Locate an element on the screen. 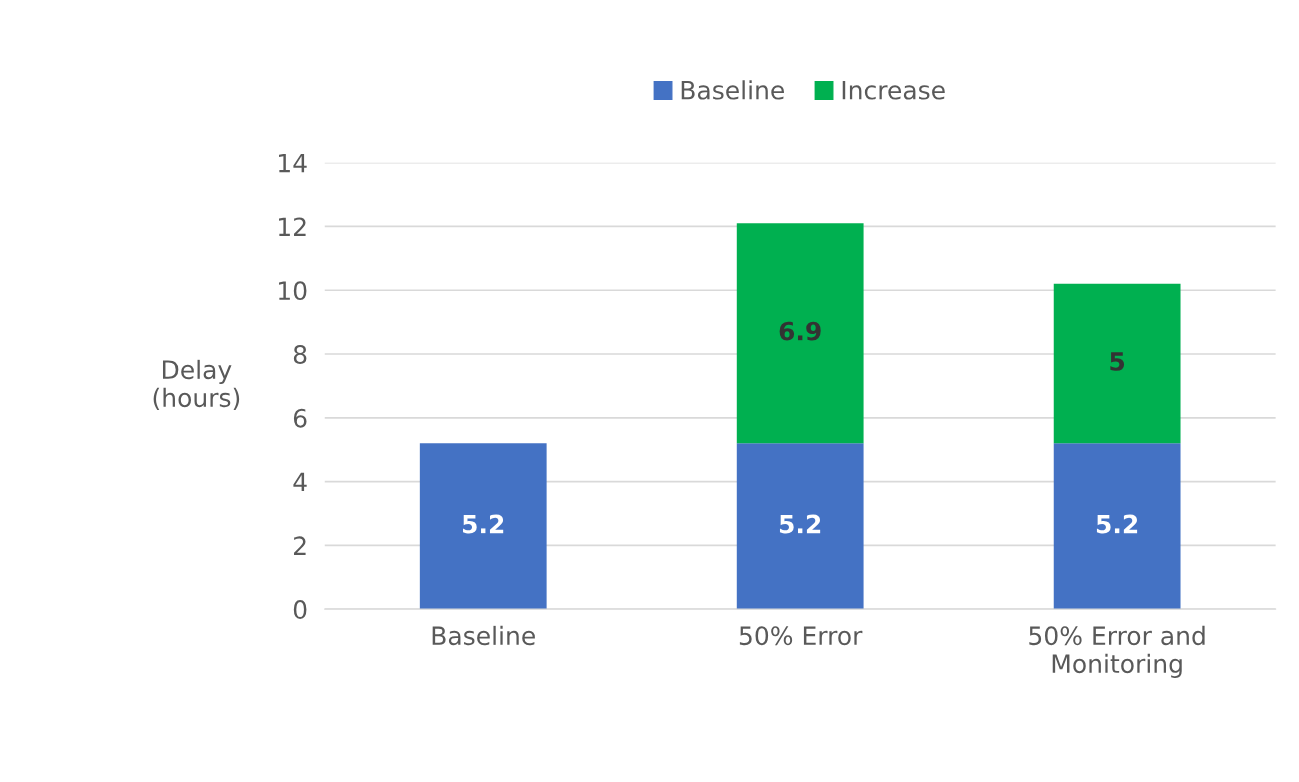 The image size is (1299, 782). x-tick-label: 50% Error is located at coordinates (801, 636).